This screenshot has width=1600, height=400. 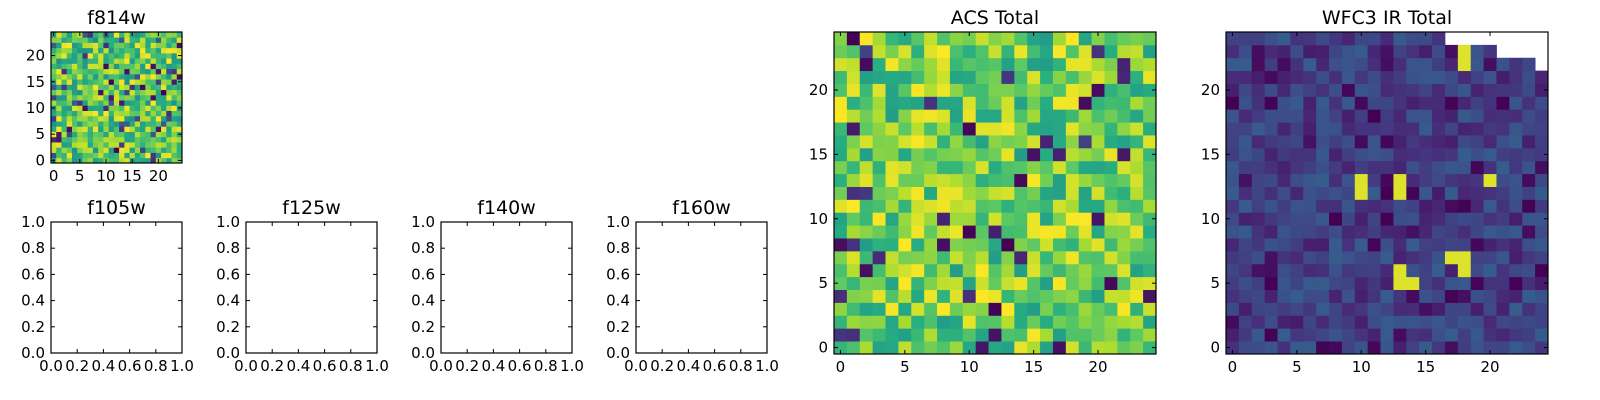 I want to click on f160w-ytick-label: 0.8, so click(x=618, y=248).